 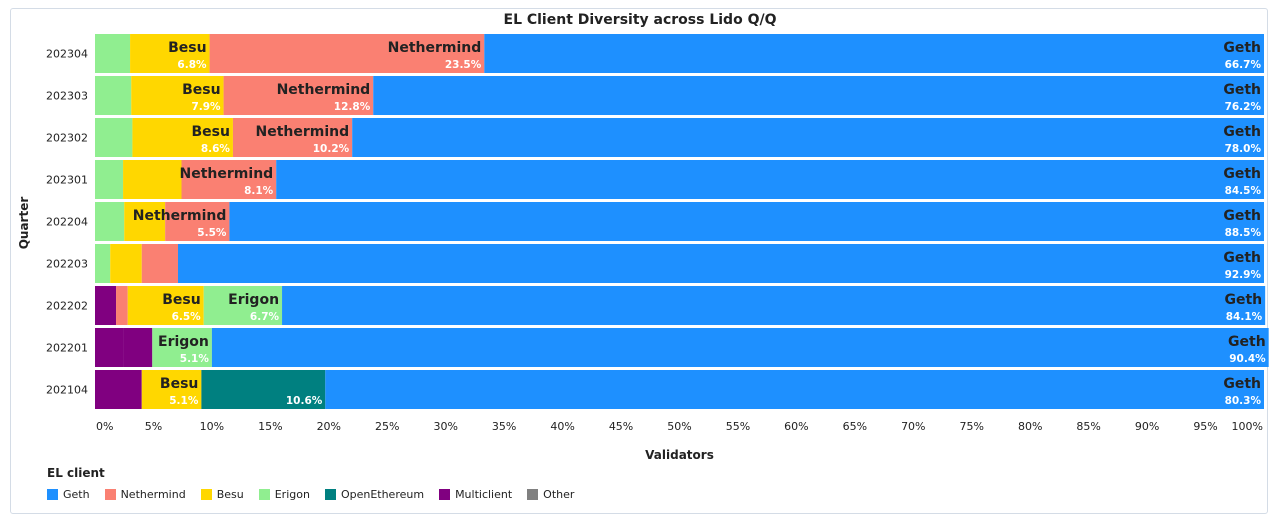 I want to click on x-tick-label: 0%, so click(x=104, y=426).